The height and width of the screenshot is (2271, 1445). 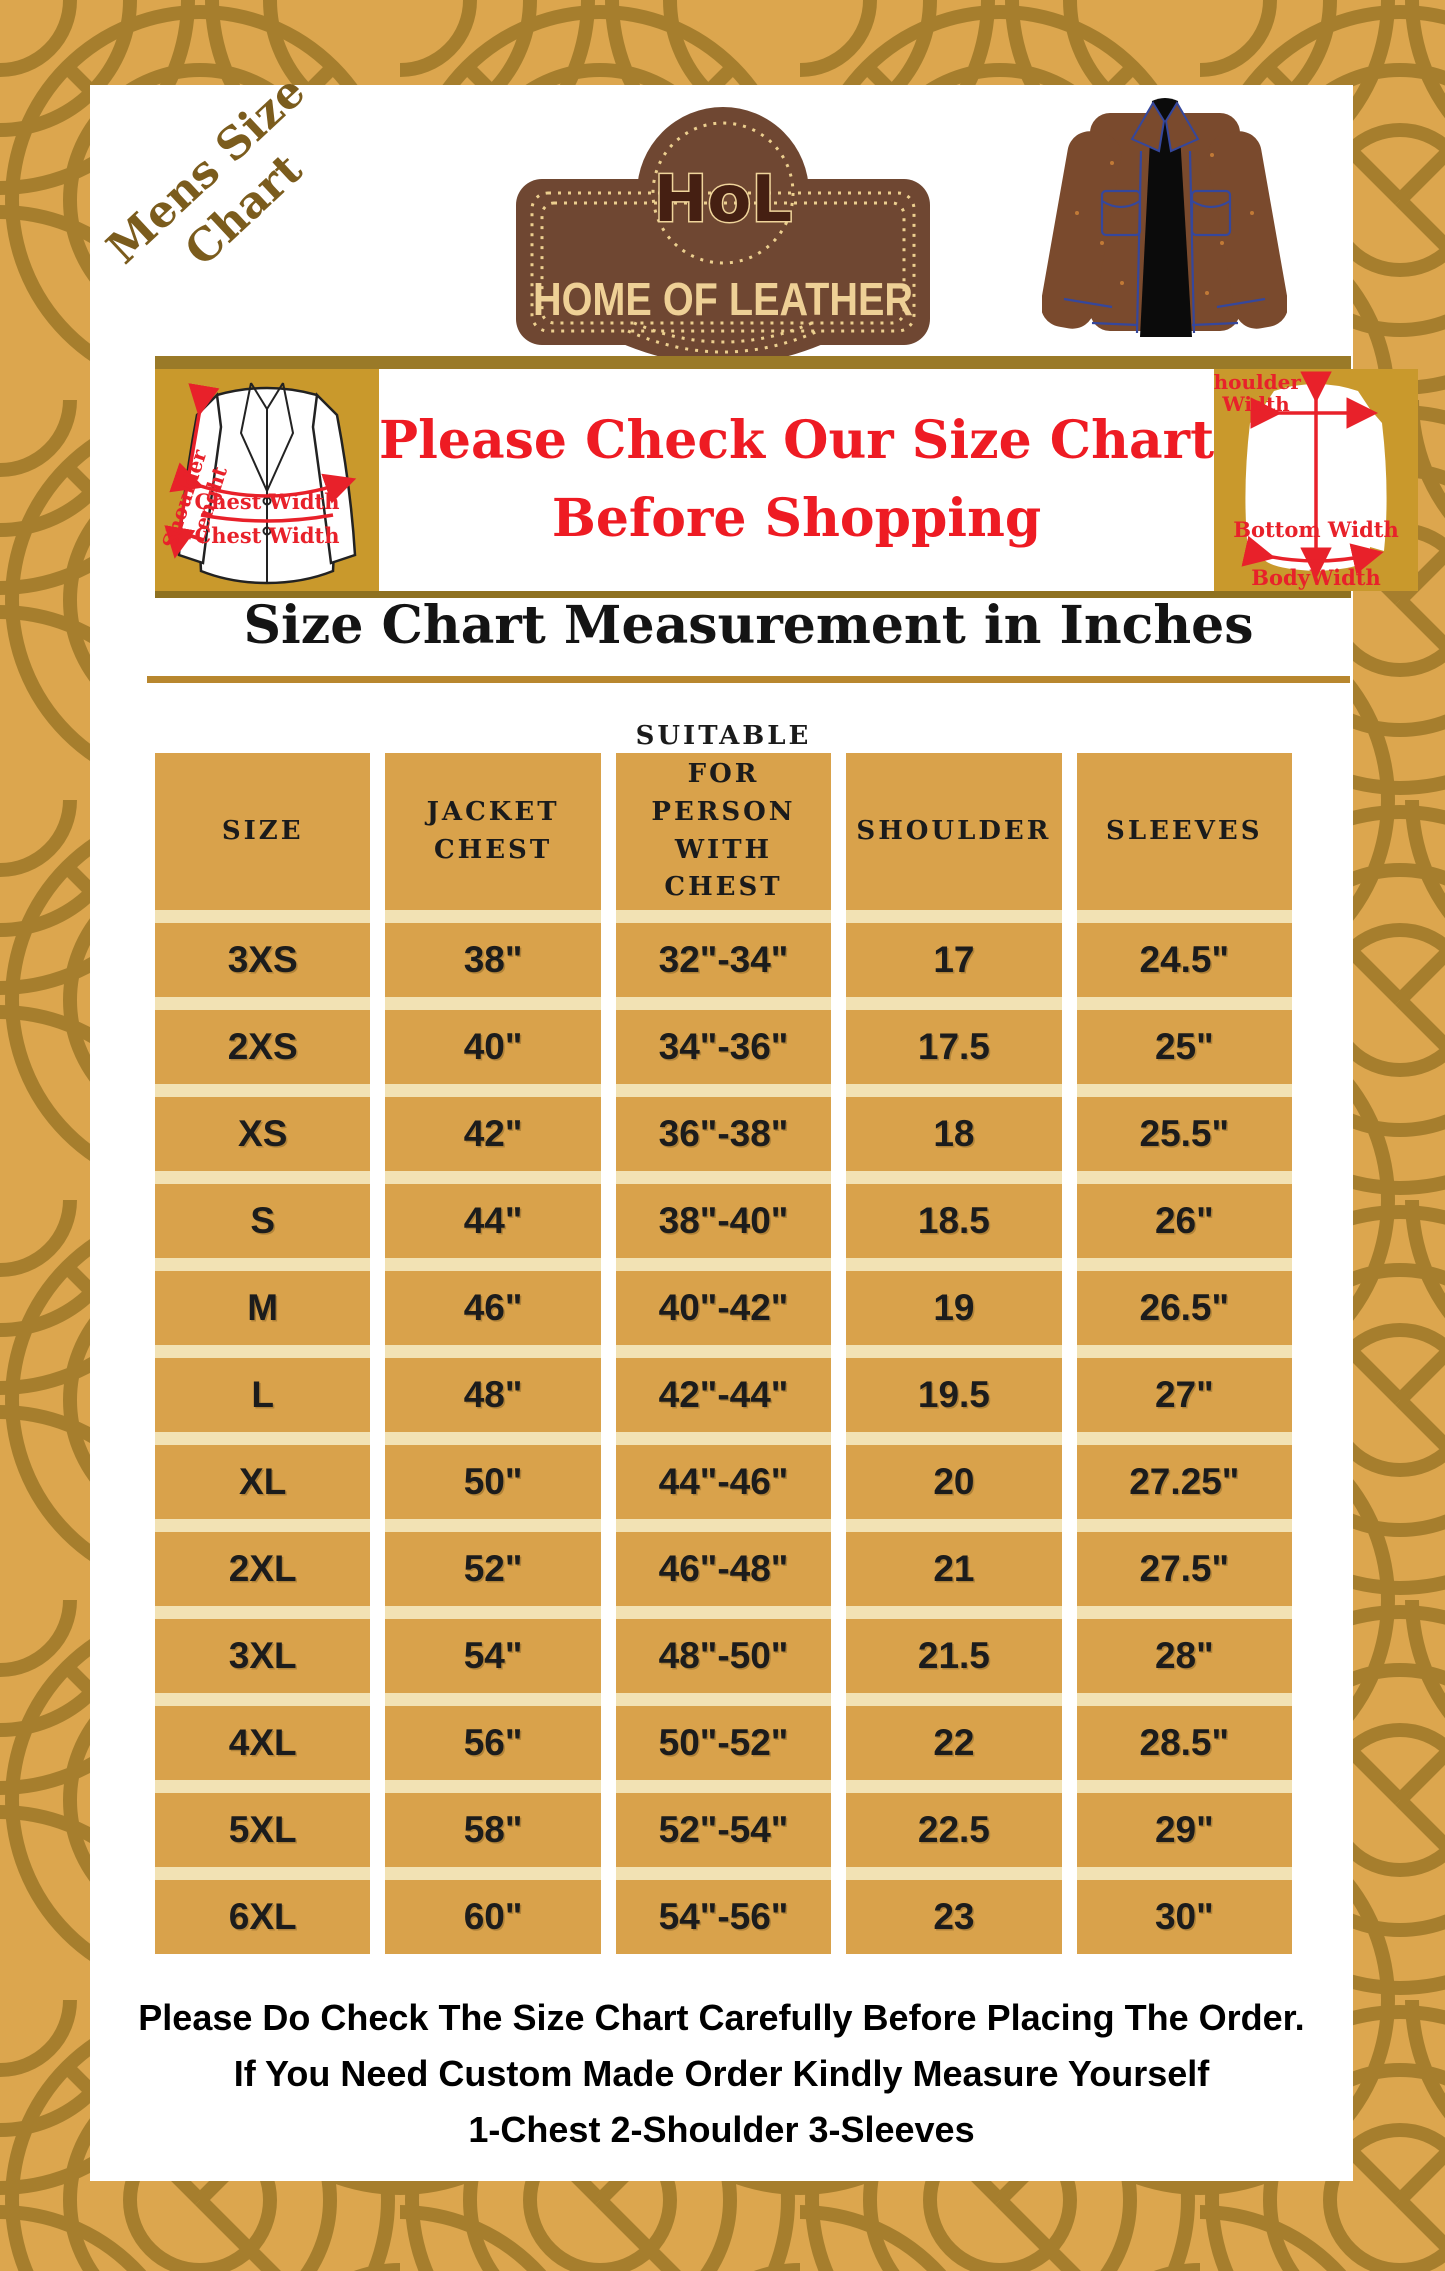 What do you see at coordinates (1184, 1040) in the screenshot?
I see `table-cell: 25"` at bounding box center [1184, 1040].